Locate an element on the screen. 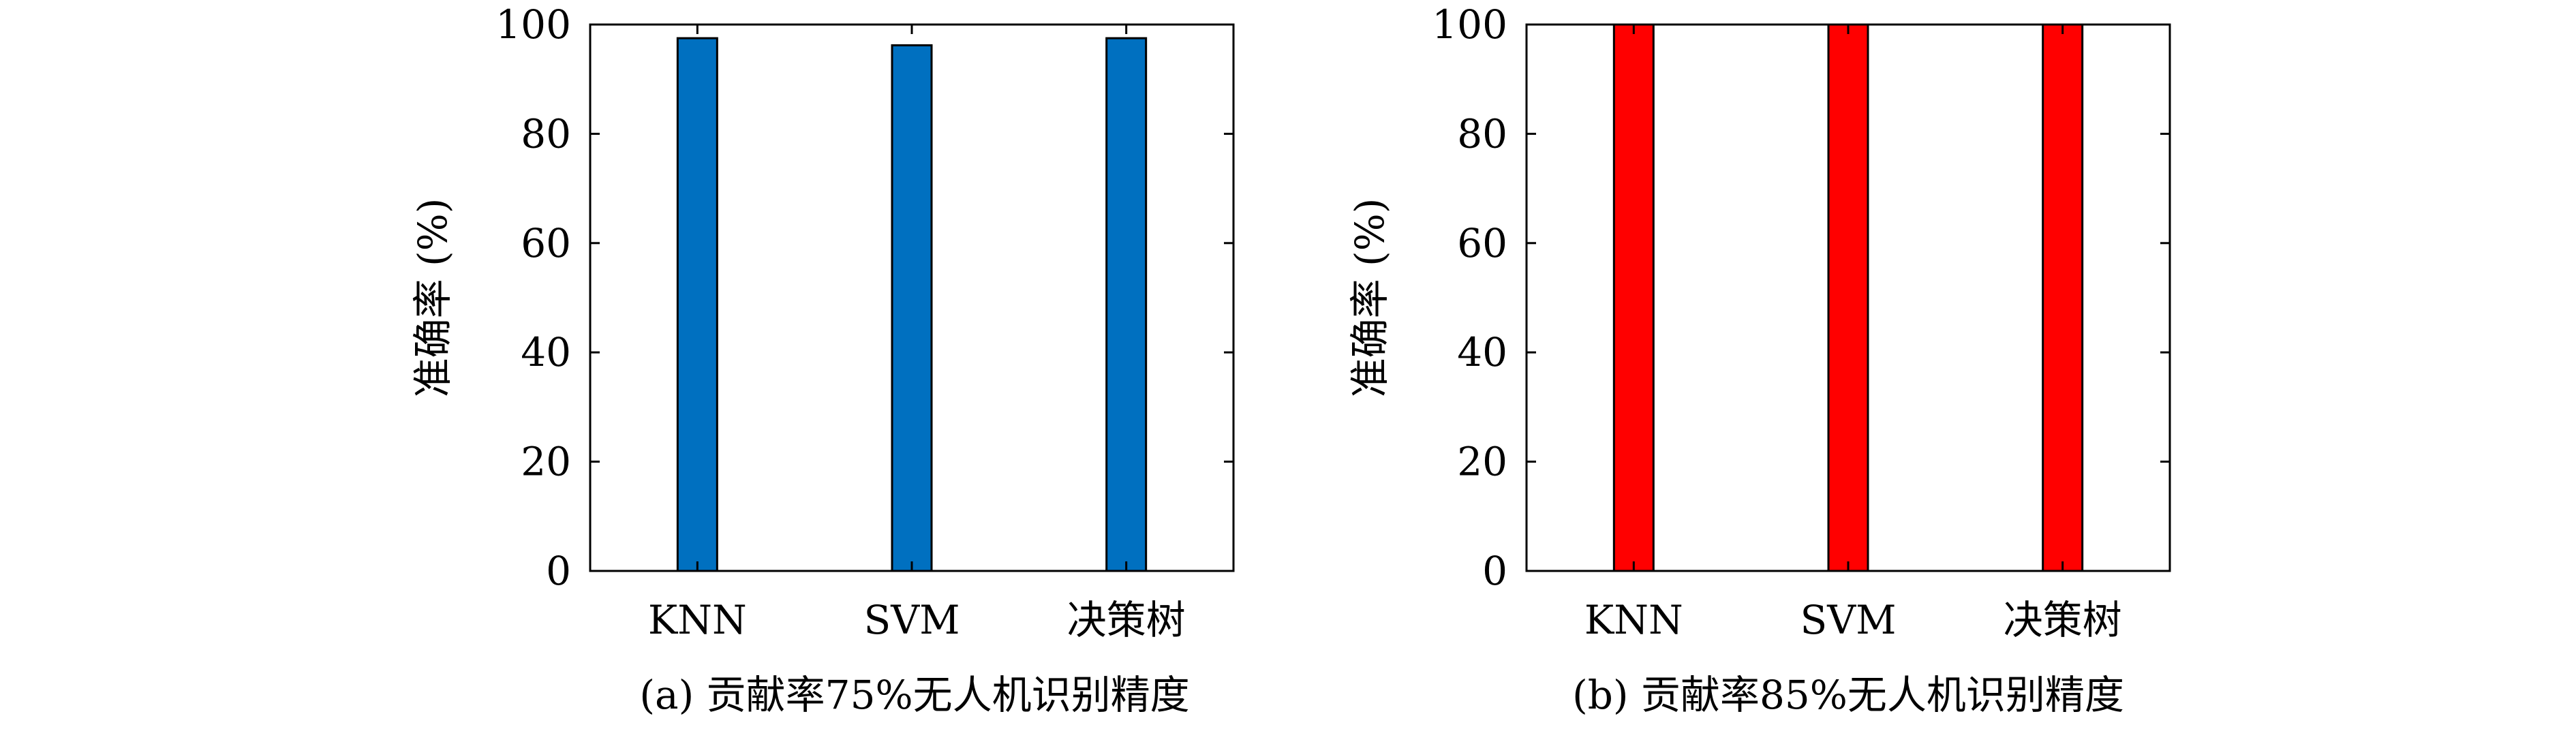 This screenshot has height=729, width=2576. xtick-label-a-2: 决策树 is located at coordinates (1126, 620).